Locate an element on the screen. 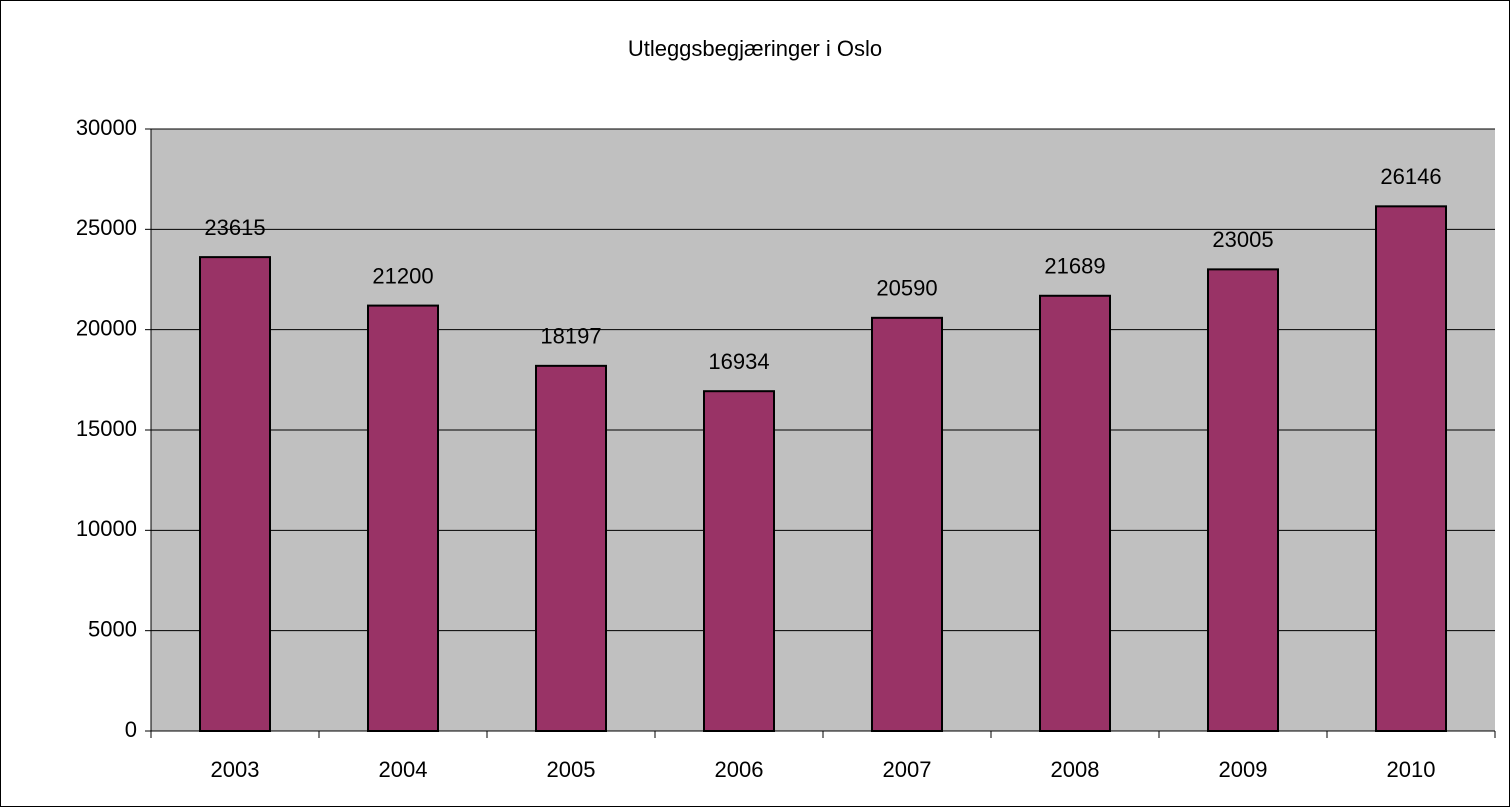  data-label: 20590 is located at coordinates (906, 288).